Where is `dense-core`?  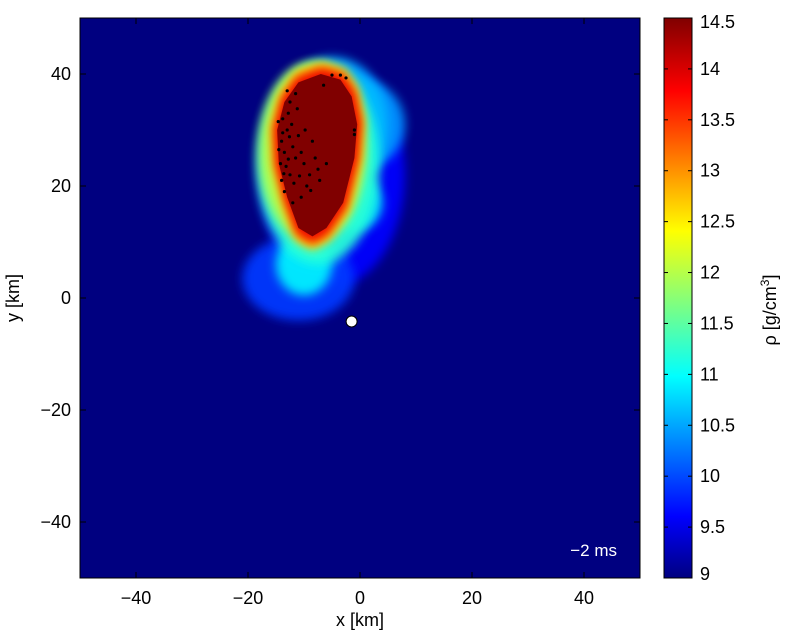 dense-core is located at coordinates (317, 155).